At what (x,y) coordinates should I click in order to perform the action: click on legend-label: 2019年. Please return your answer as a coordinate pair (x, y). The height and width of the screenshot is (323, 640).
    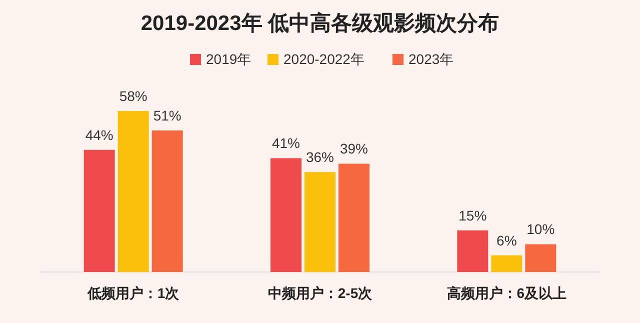
    Looking at the image, I should click on (229, 59).